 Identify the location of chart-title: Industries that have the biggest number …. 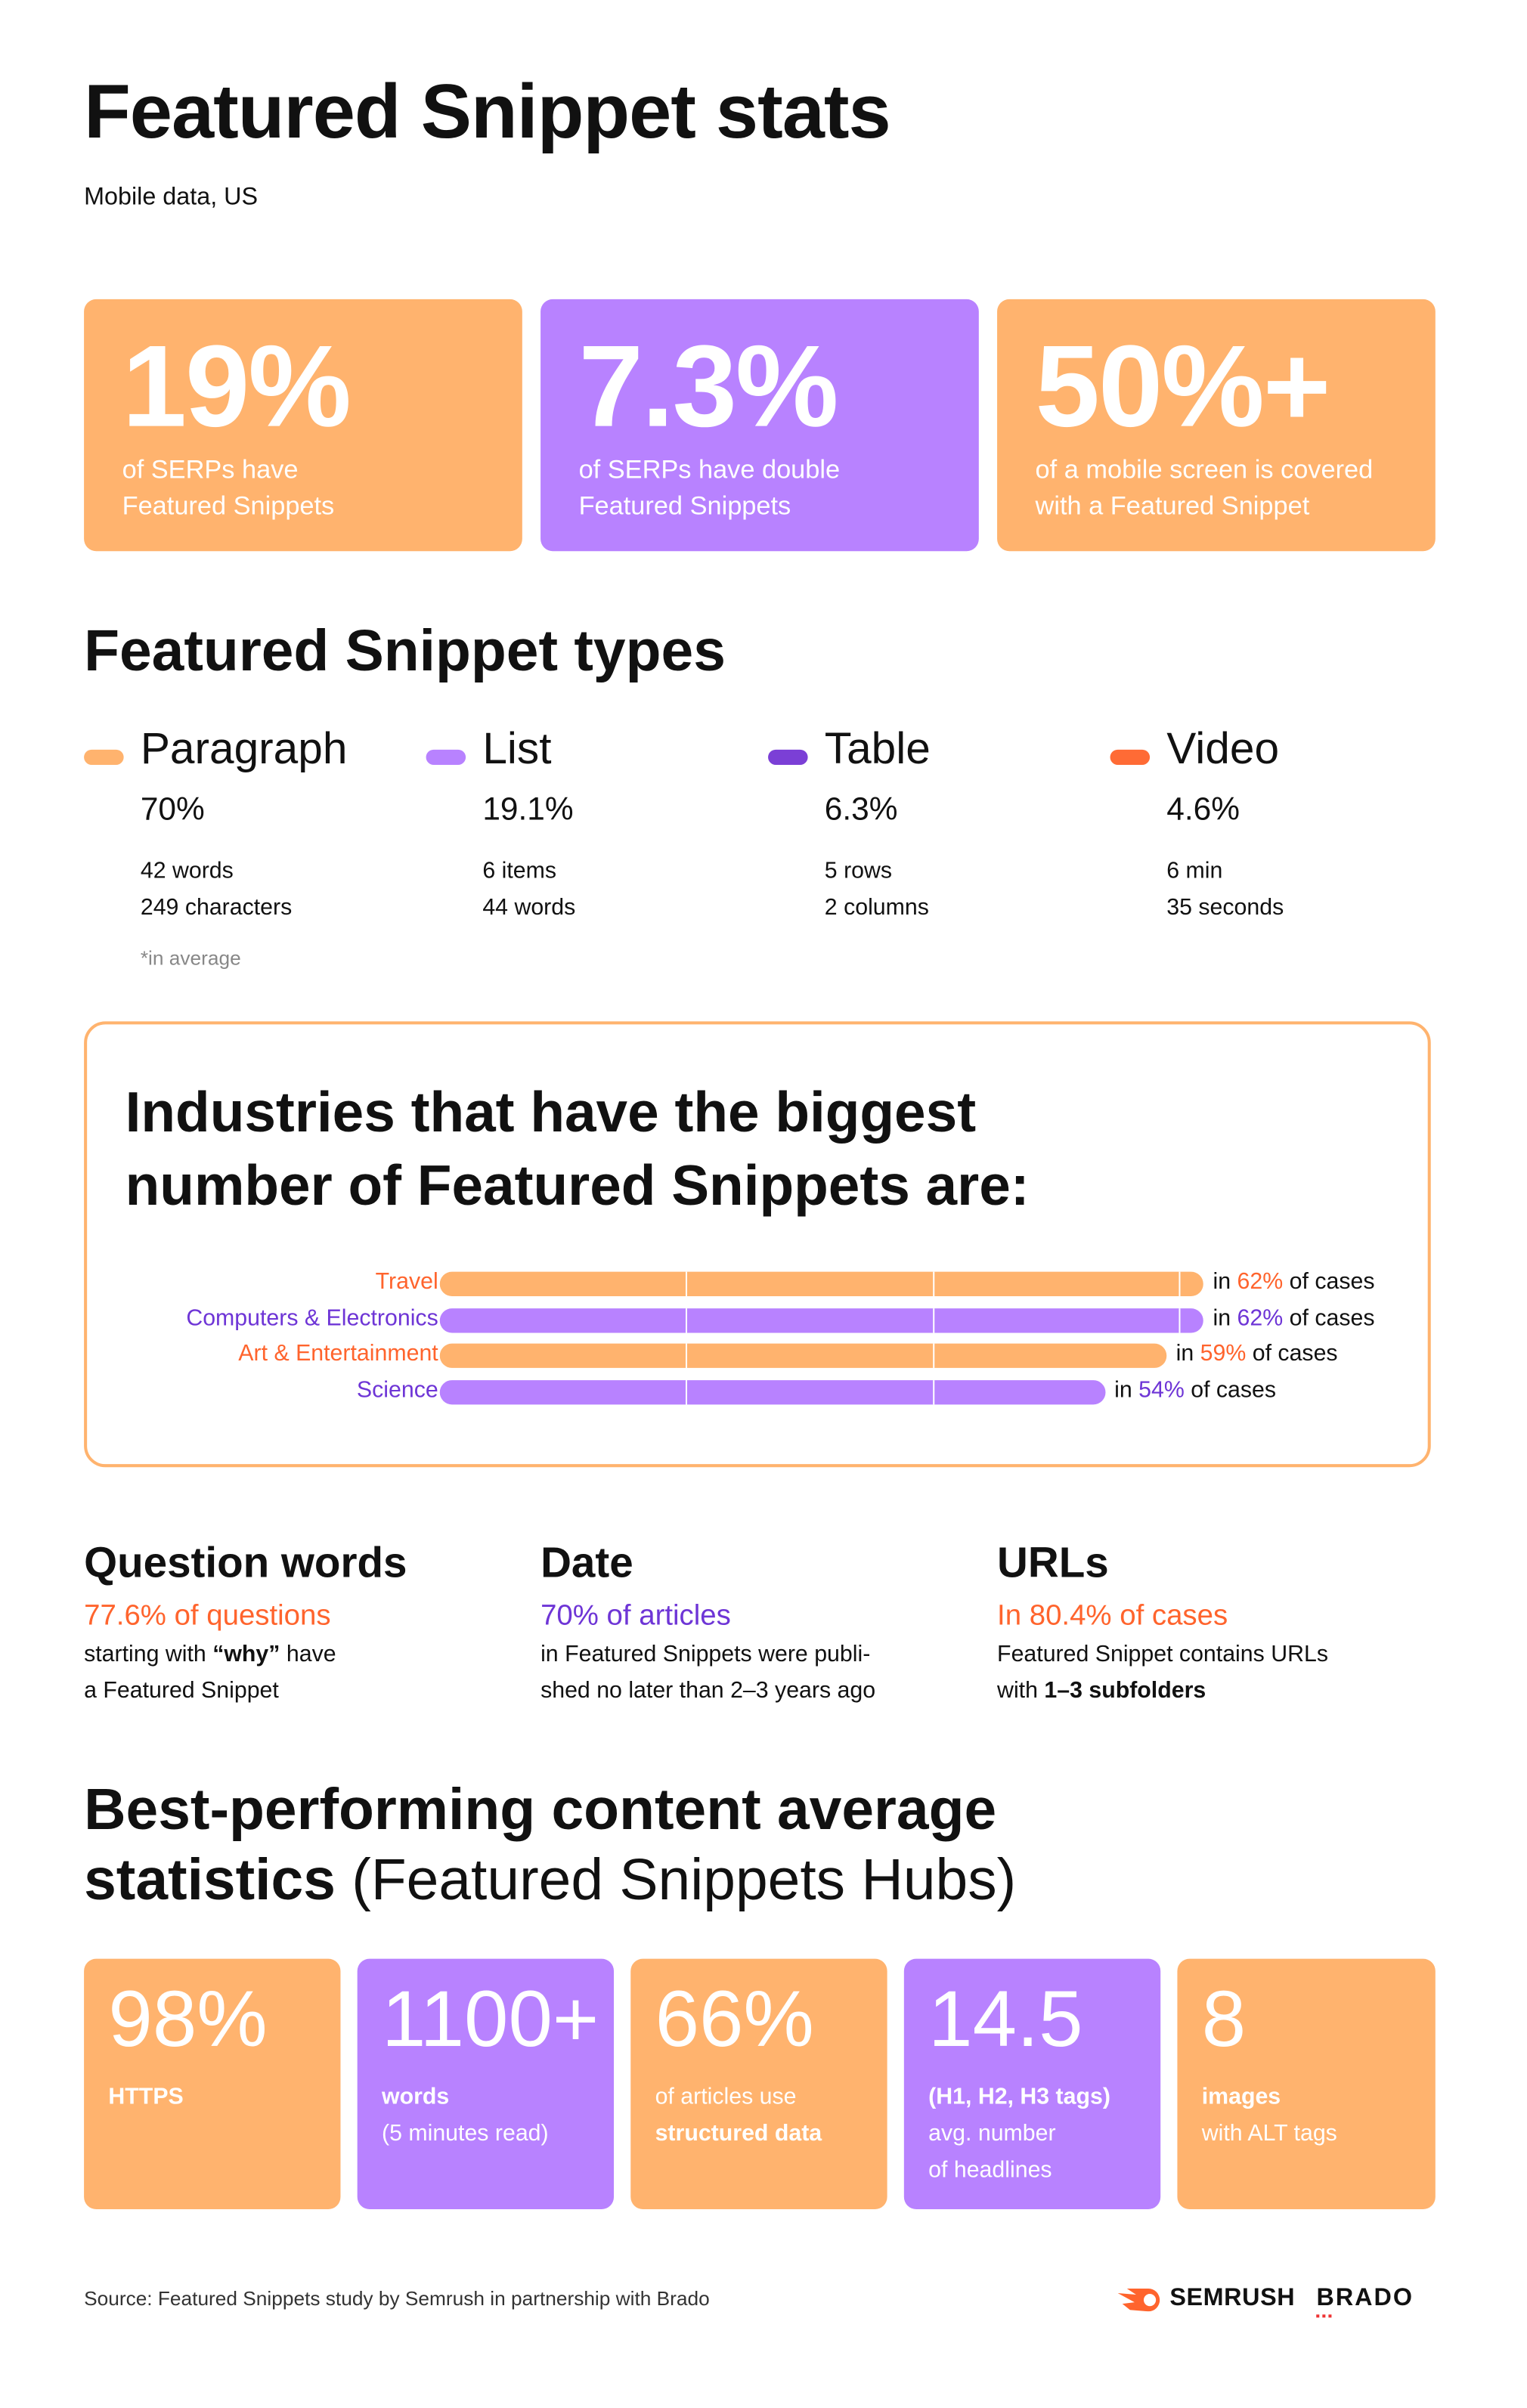
(577, 1149).